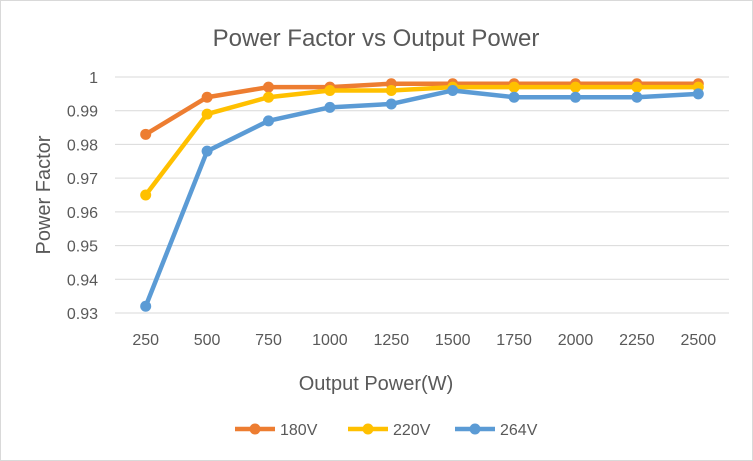 This screenshot has width=753, height=461. What do you see at coordinates (330, 340) in the screenshot?
I see `x-tick-label: 1000` at bounding box center [330, 340].